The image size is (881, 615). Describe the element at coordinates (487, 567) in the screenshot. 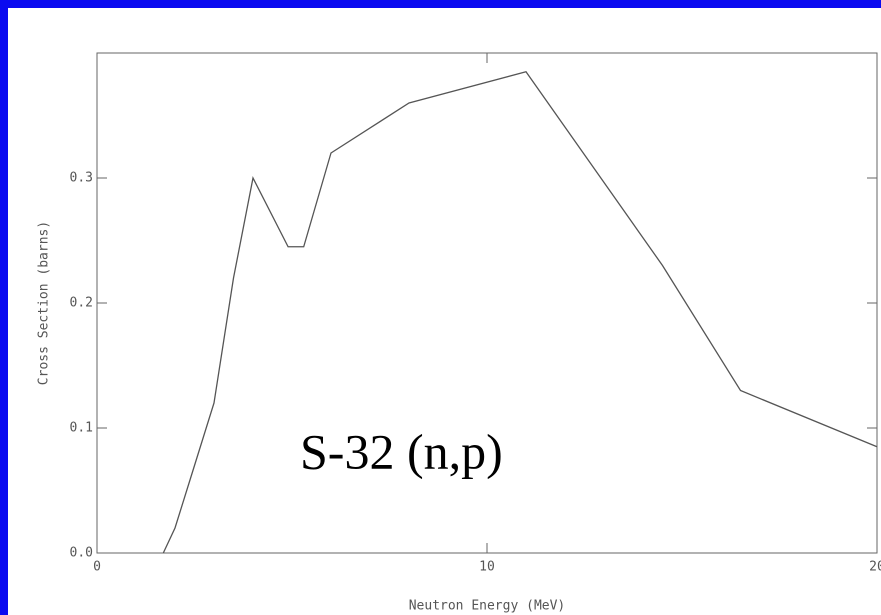

I see `x-tick-label: 10` at that location.